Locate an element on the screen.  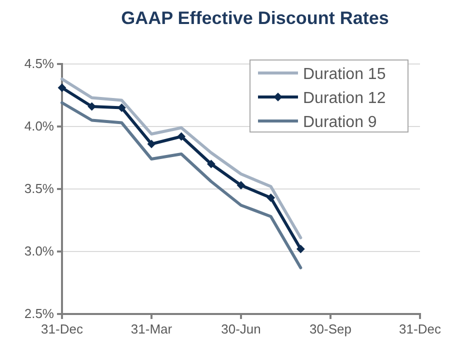
x-tick-label: 31-Mar is located at coordinates (151, 329).